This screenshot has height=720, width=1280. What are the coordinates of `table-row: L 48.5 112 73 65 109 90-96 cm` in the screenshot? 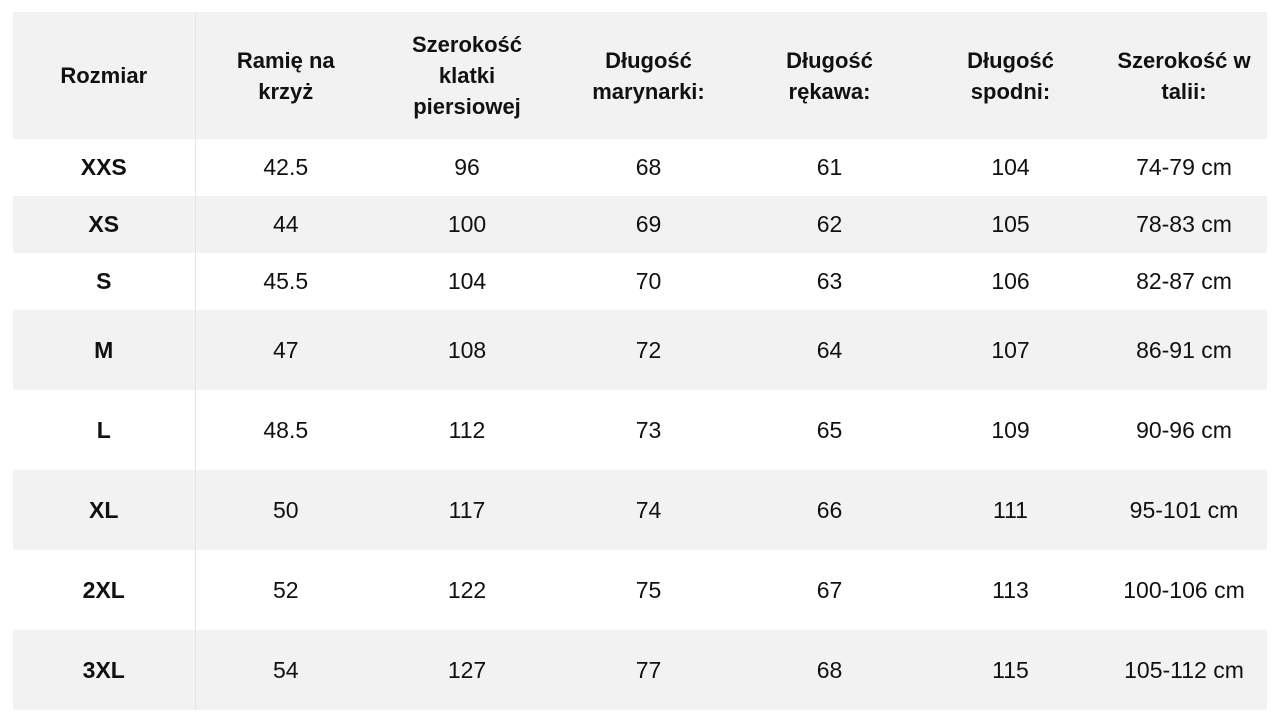 It's located at (640, 430).